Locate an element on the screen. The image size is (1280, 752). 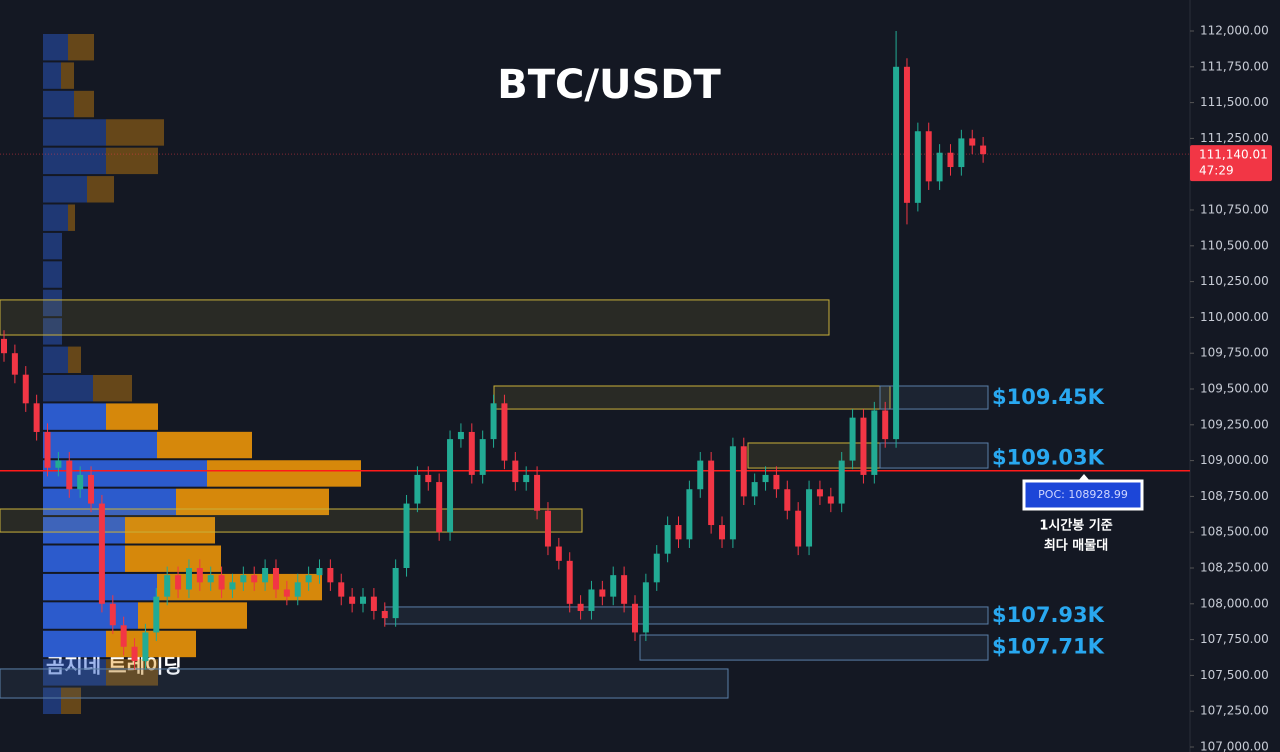
price-label: 111,140.01 is located at coordinates (1233, 155).